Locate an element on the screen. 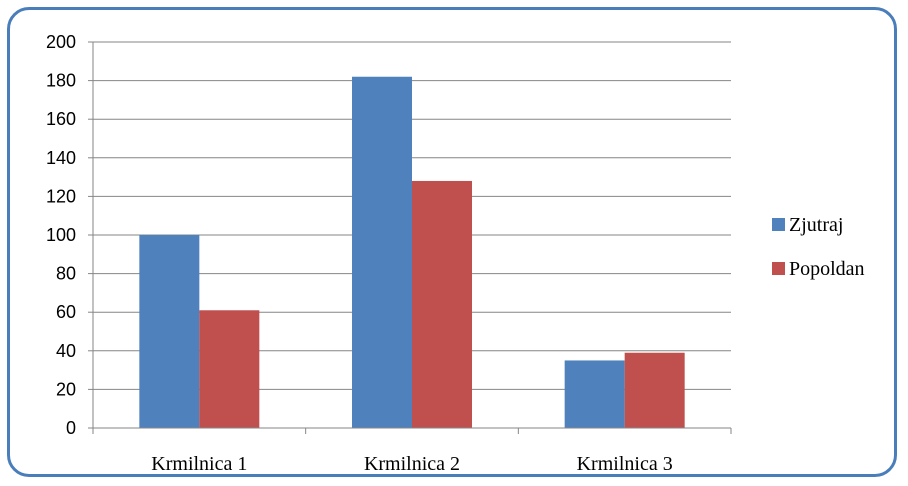  x-category-labels: Krmilnica 1 Krmilnica 2 Krmilnica 3 is located at coordinates (411, 464).